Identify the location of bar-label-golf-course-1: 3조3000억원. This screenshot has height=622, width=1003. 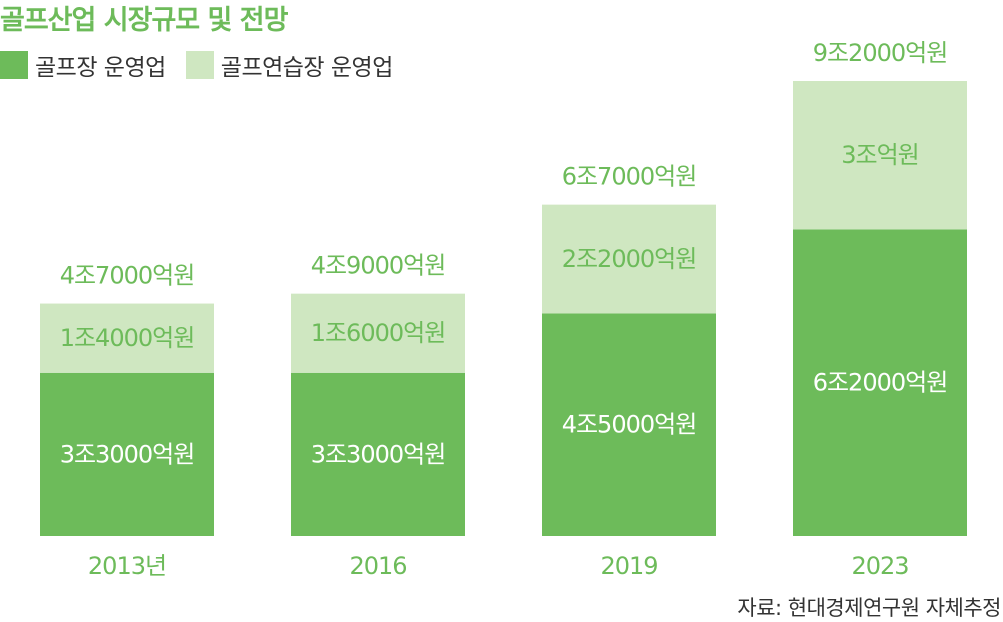
(378, 454).